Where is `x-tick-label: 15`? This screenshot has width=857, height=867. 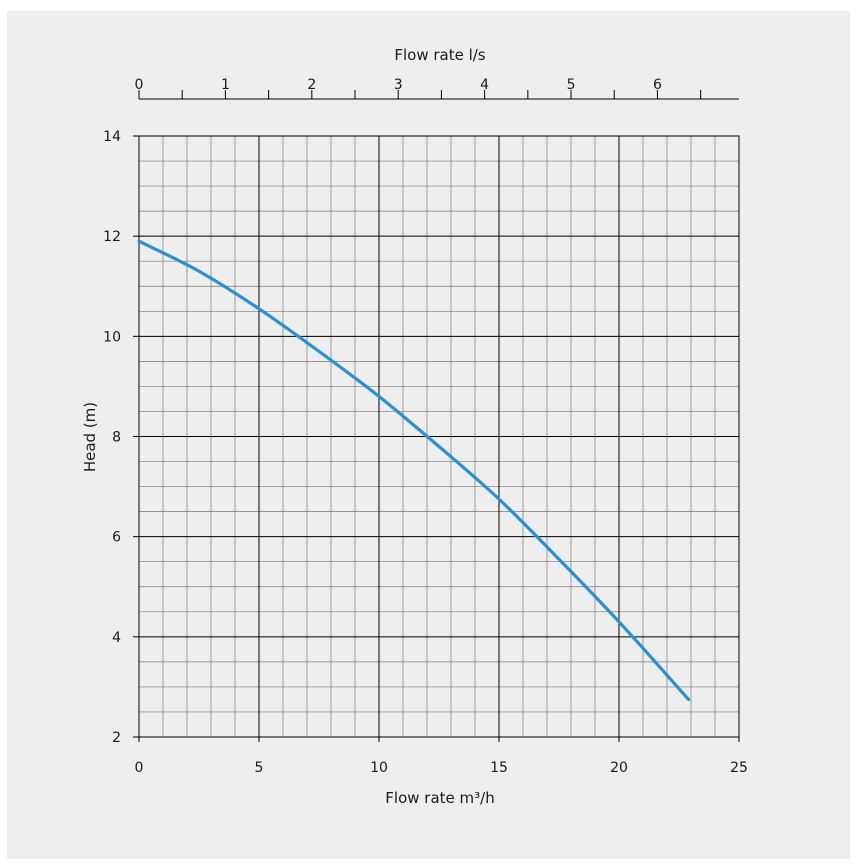 x-tick-label: 15 is located at coordinates (499, 768).